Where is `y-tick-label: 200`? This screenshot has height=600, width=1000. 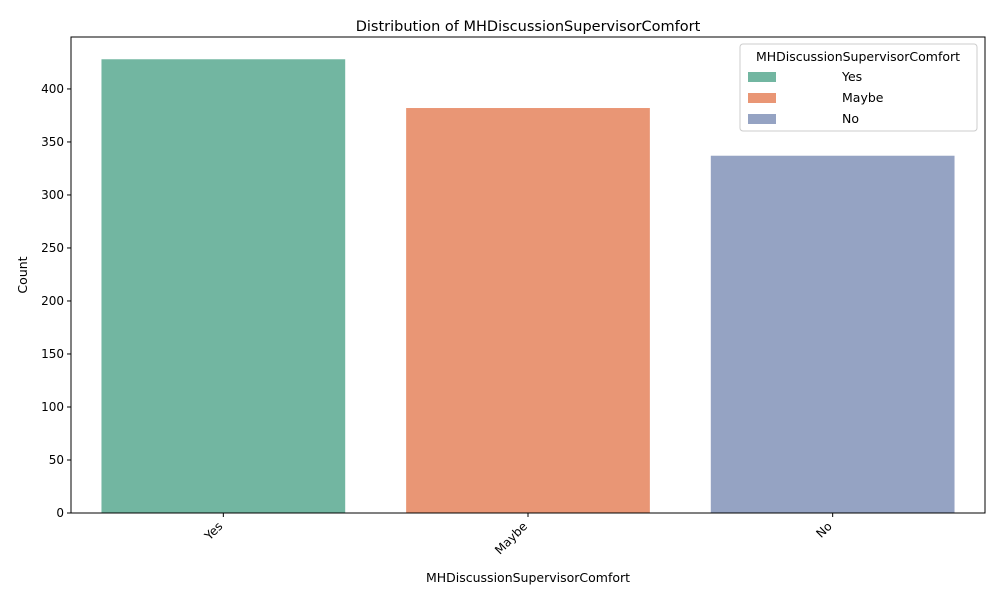
y-tick-label: 200 is located at coordinates (52, 301).